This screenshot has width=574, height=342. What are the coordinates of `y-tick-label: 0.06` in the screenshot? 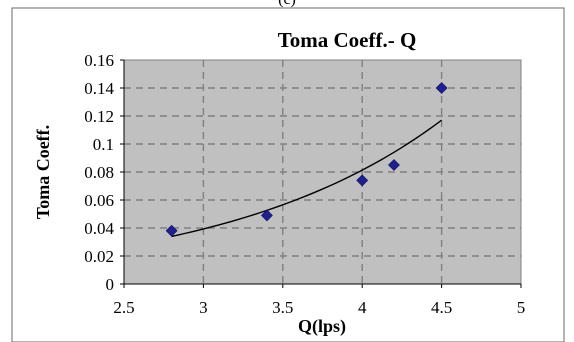 It's located at (99, 200).